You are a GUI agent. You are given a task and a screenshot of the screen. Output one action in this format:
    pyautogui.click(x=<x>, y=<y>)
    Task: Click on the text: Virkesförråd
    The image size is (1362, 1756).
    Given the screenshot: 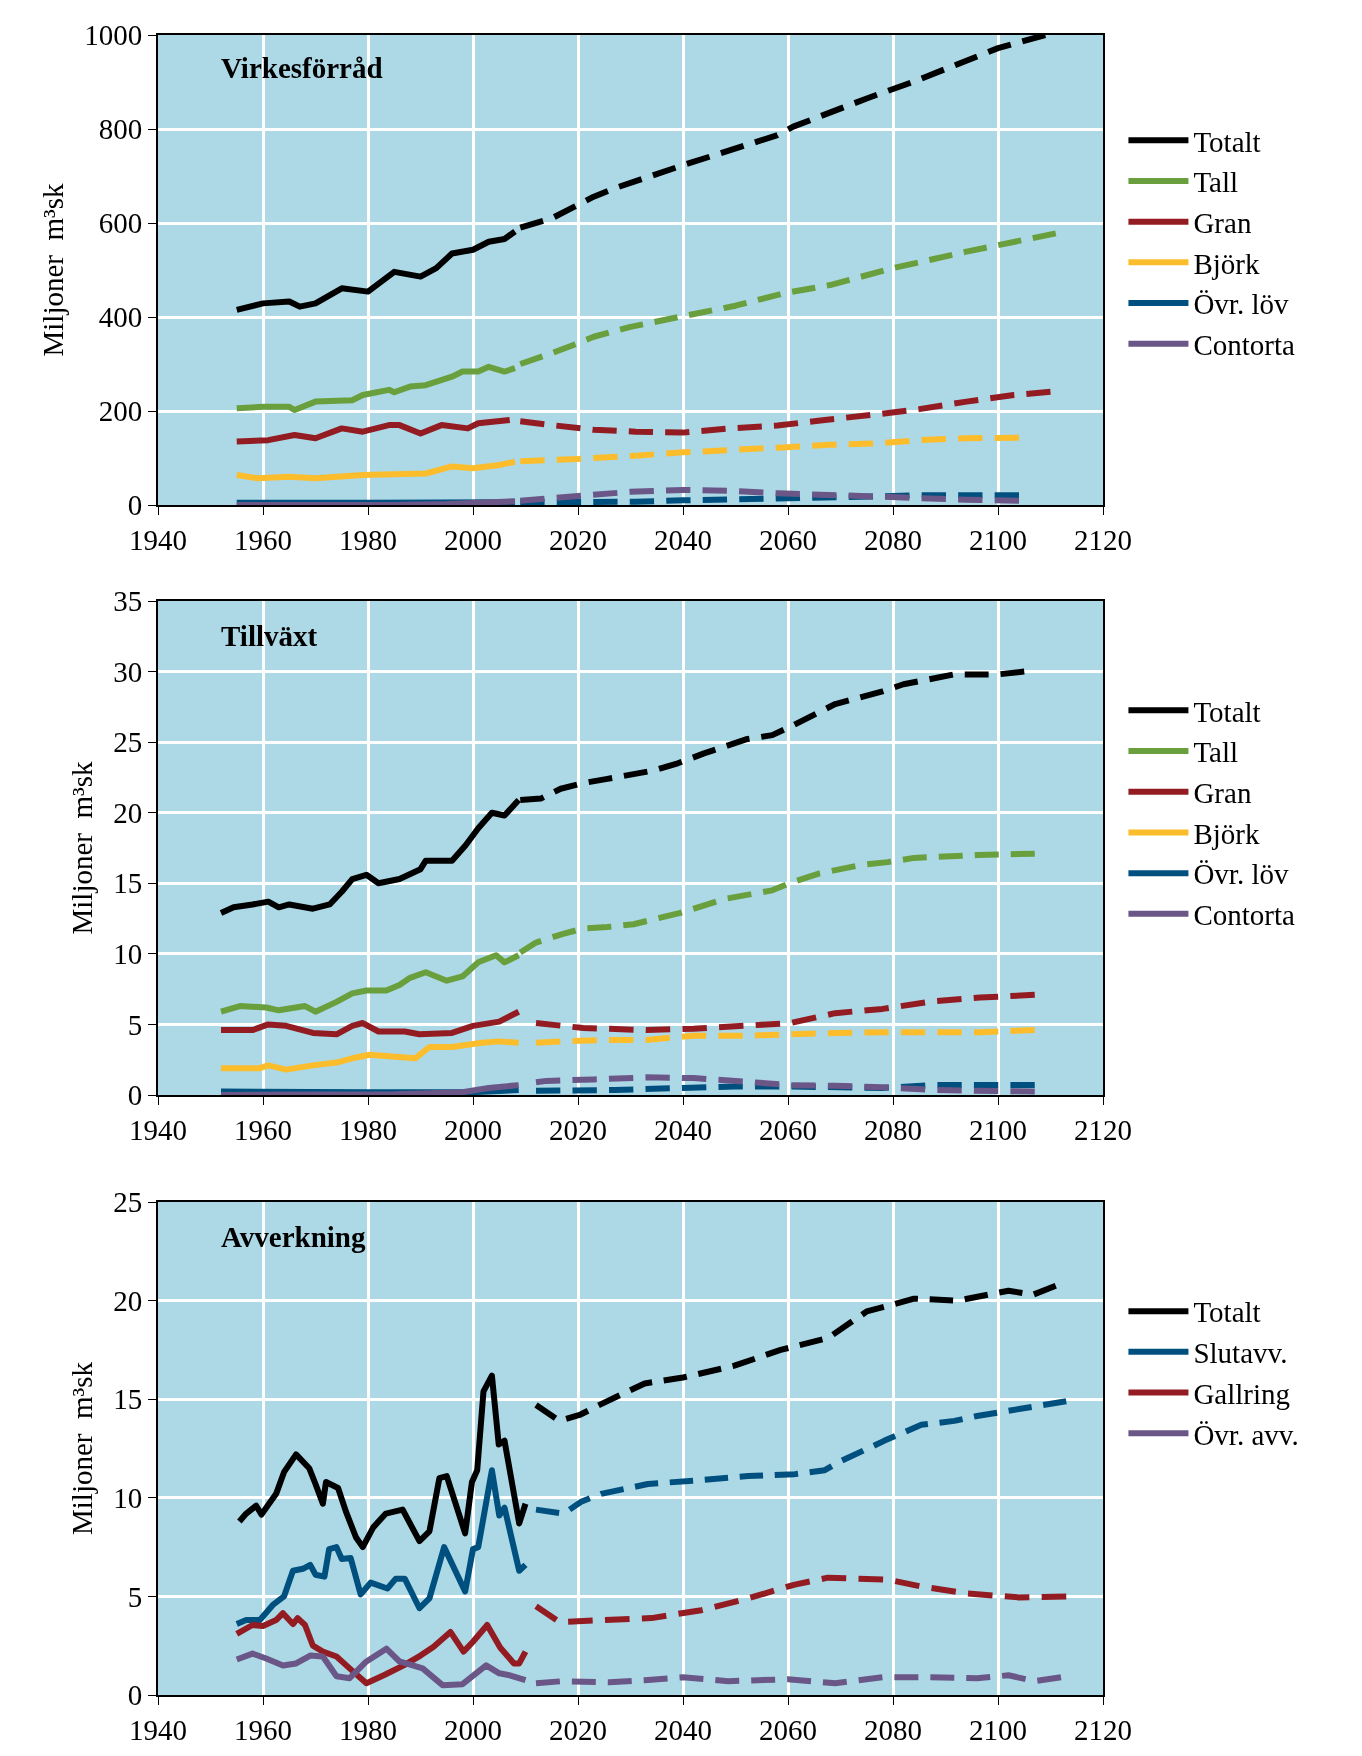 What is the action you would take?
    pyautogui.click(x=302, y=68)
    